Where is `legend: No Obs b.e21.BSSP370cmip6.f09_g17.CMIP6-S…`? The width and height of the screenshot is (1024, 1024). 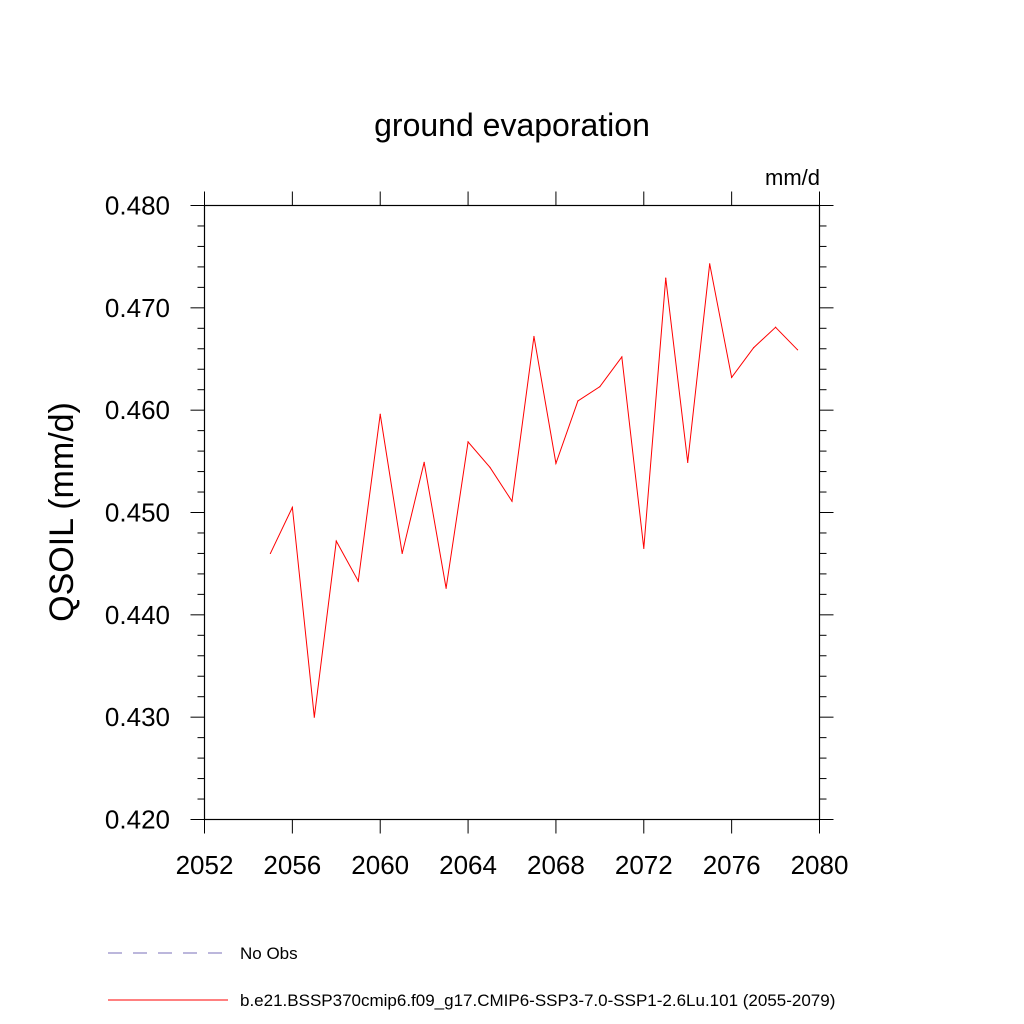 legend: No Obs b.e21.BSSP370cmip6.f09_g17.CMIP6-S… is located at coordinates (471, 977).